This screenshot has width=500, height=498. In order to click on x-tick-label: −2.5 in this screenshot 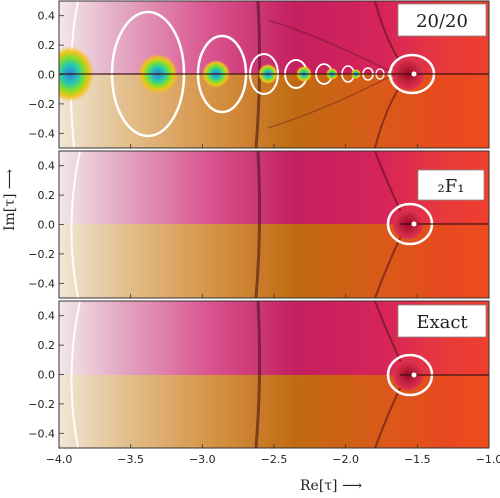, I will do `click(274, 459)`.